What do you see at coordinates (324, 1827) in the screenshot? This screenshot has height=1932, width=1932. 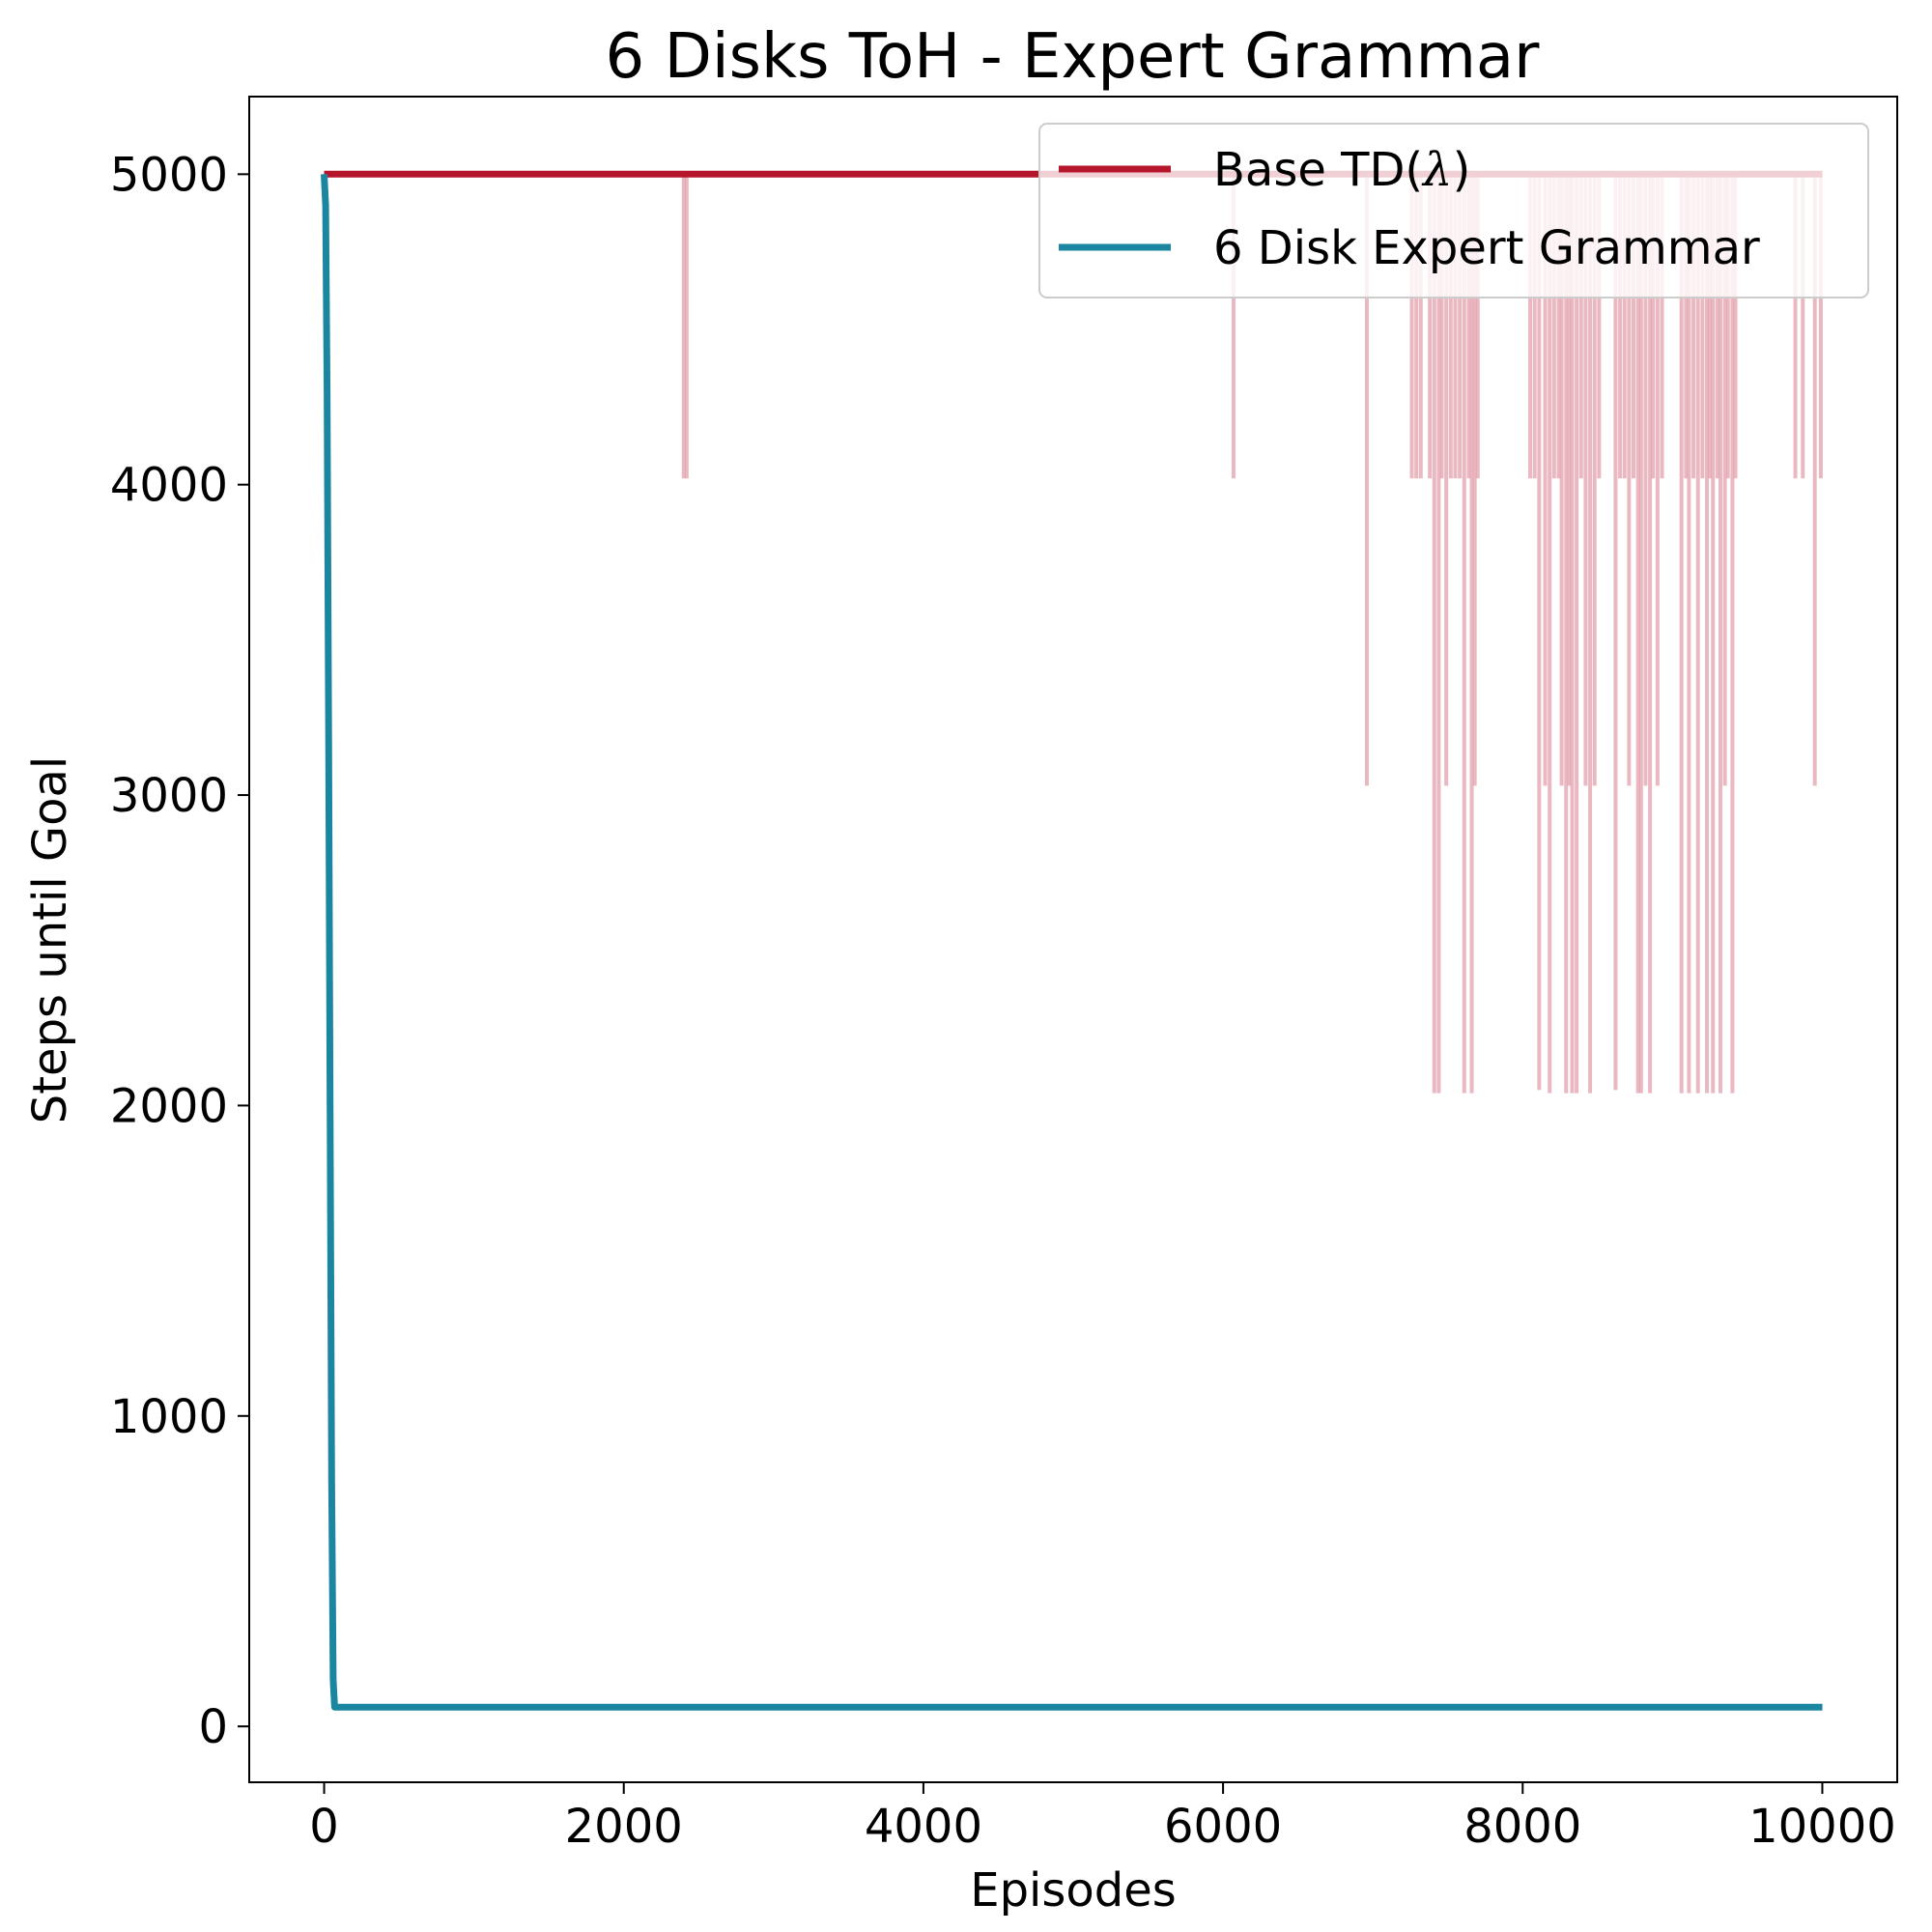 I see `x-tick-label: 0` at bounding box center [324, 1827].